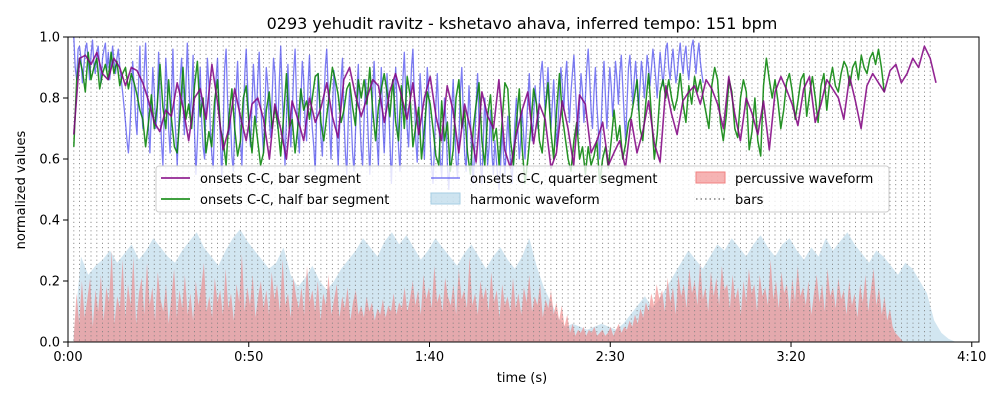 This screenshot has height=400, width=1000. I want to click on y-tick-label: 0.2, so click(49, 282).